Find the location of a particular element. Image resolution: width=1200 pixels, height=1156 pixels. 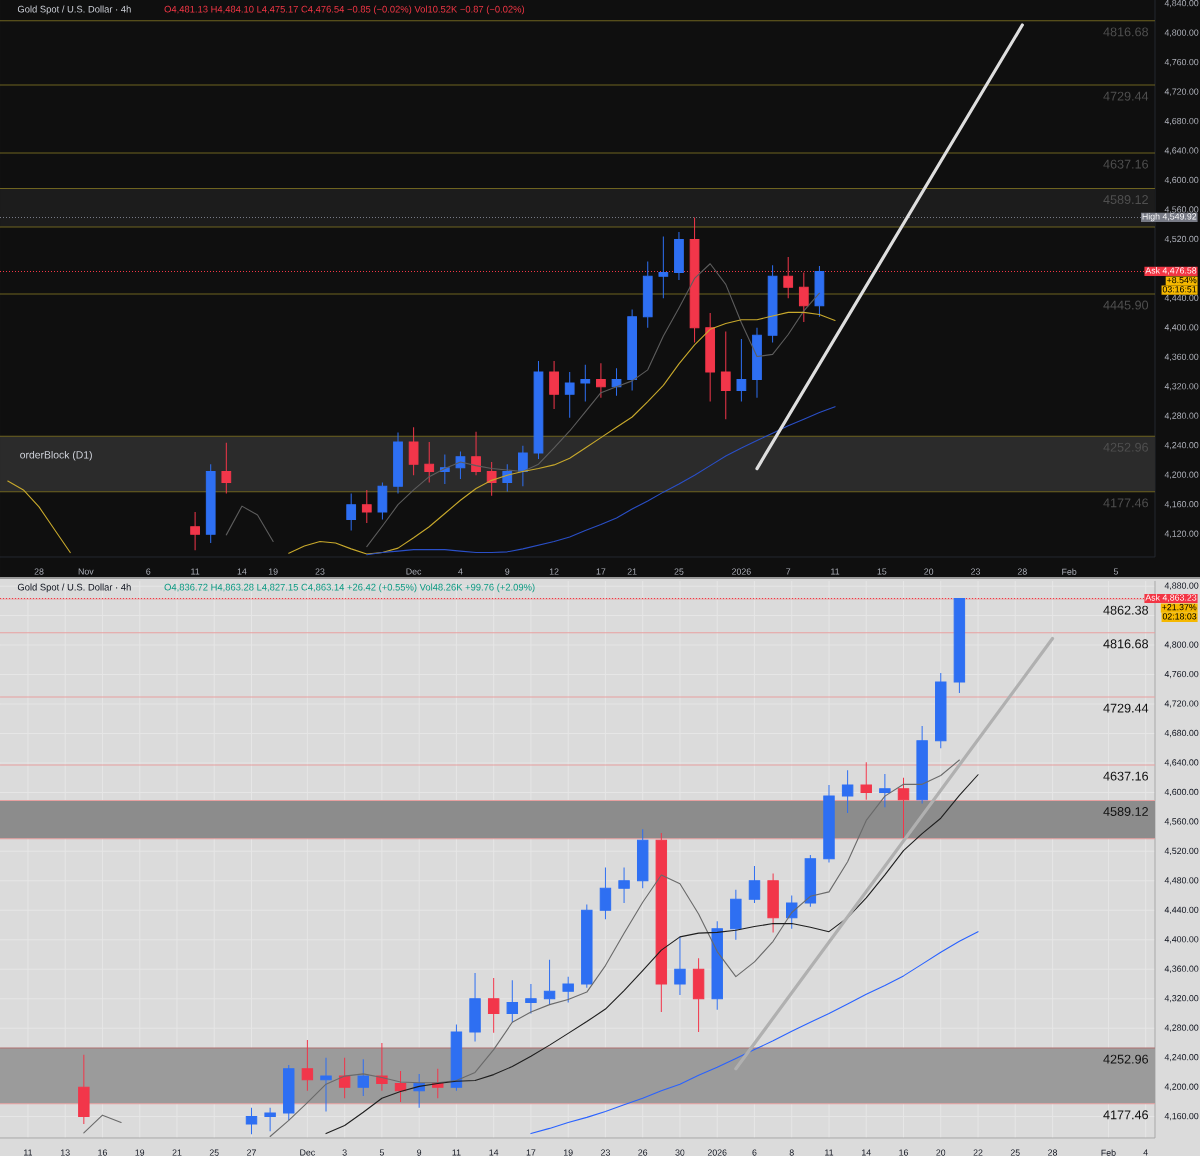

ref-line-label: 4637.16 is located at coordinates (1126, 776).